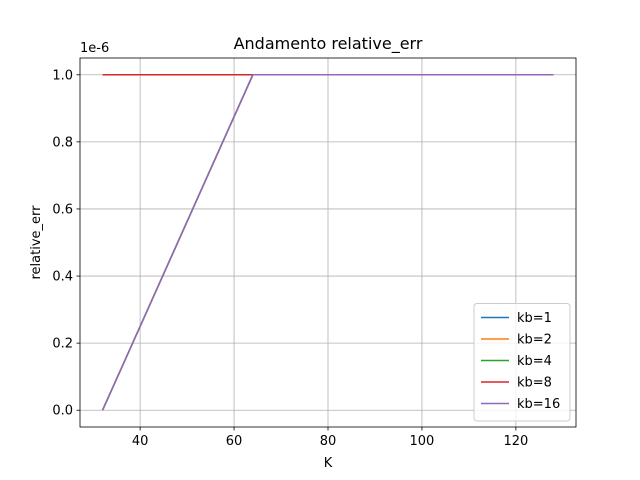 This screenshot has width=640, height=480. I want to click on y-tick-label: 0.6, so click(62, 209).